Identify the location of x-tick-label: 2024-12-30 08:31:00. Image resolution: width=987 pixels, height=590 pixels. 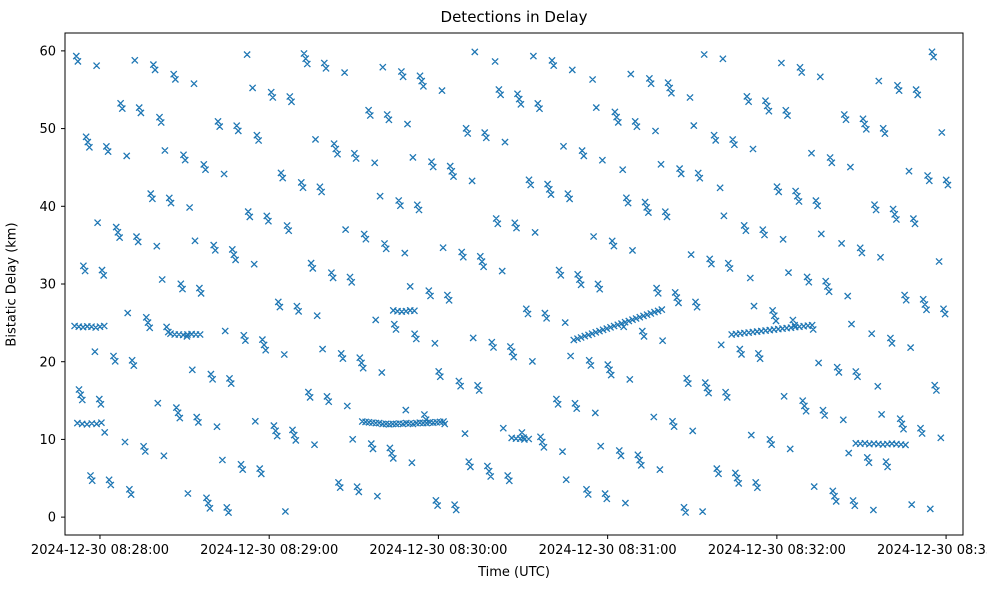
(608, 550).